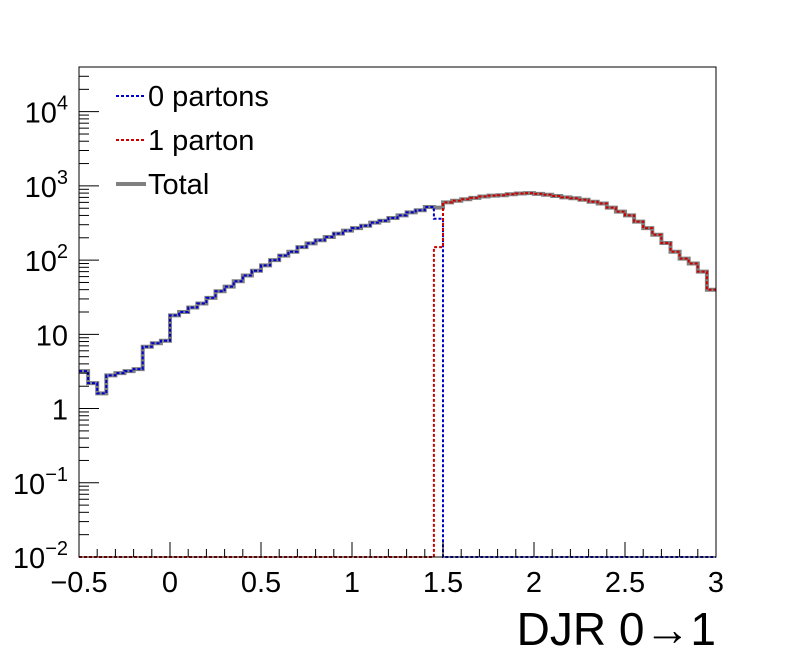 The height and width of the screenshot is (672, 796). Describe the element at coordinates (616, 629) in the screenshot. I see `x-axis-label: DJR 0→1` at that location.